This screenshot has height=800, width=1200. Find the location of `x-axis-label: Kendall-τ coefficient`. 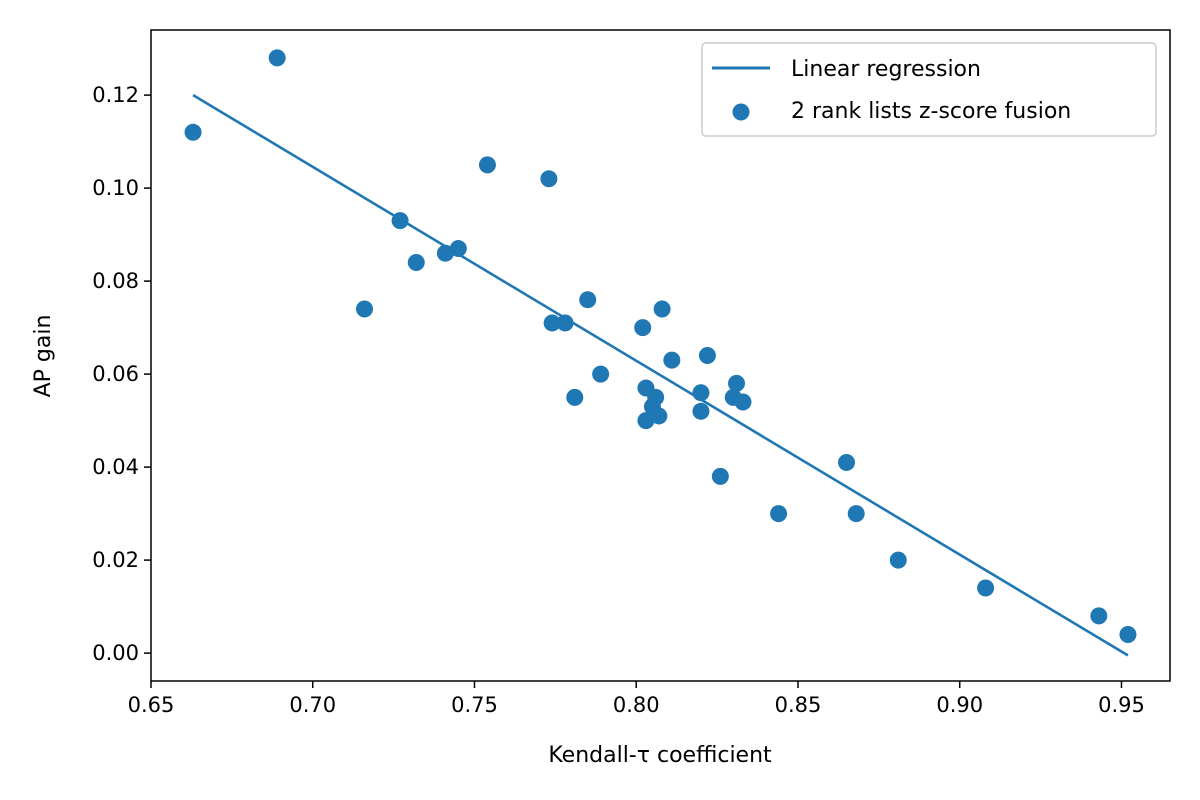

x-axis-label: Kendall-τ coefficient is located at coordinates (660, 755).